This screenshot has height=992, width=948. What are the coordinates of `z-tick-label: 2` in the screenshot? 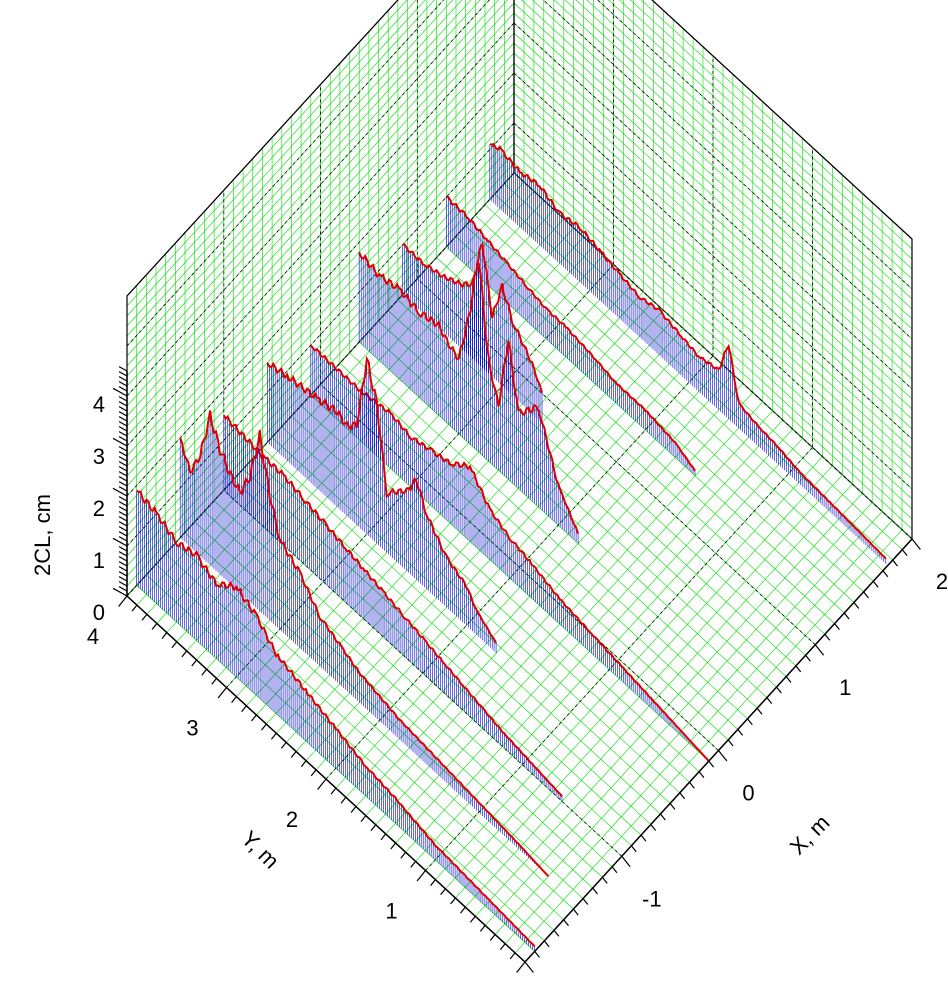 It's located at (99, 508).